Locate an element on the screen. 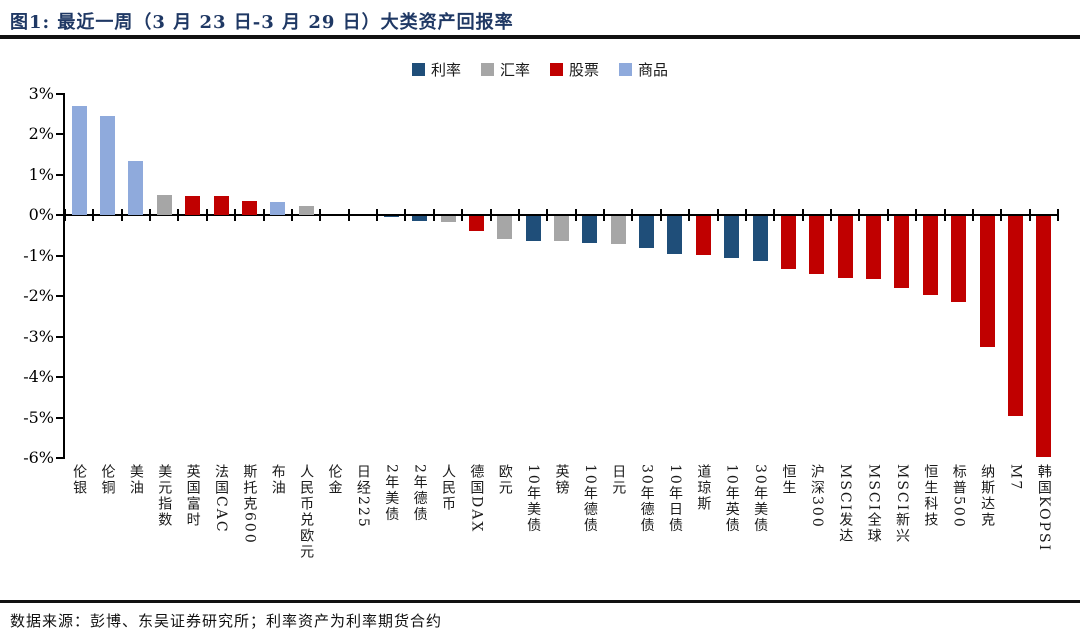  data-source-note: 数据来源：彭博、东吴证券研究所；利率资产为利率期货合约 is located at coordinates (226, 621).